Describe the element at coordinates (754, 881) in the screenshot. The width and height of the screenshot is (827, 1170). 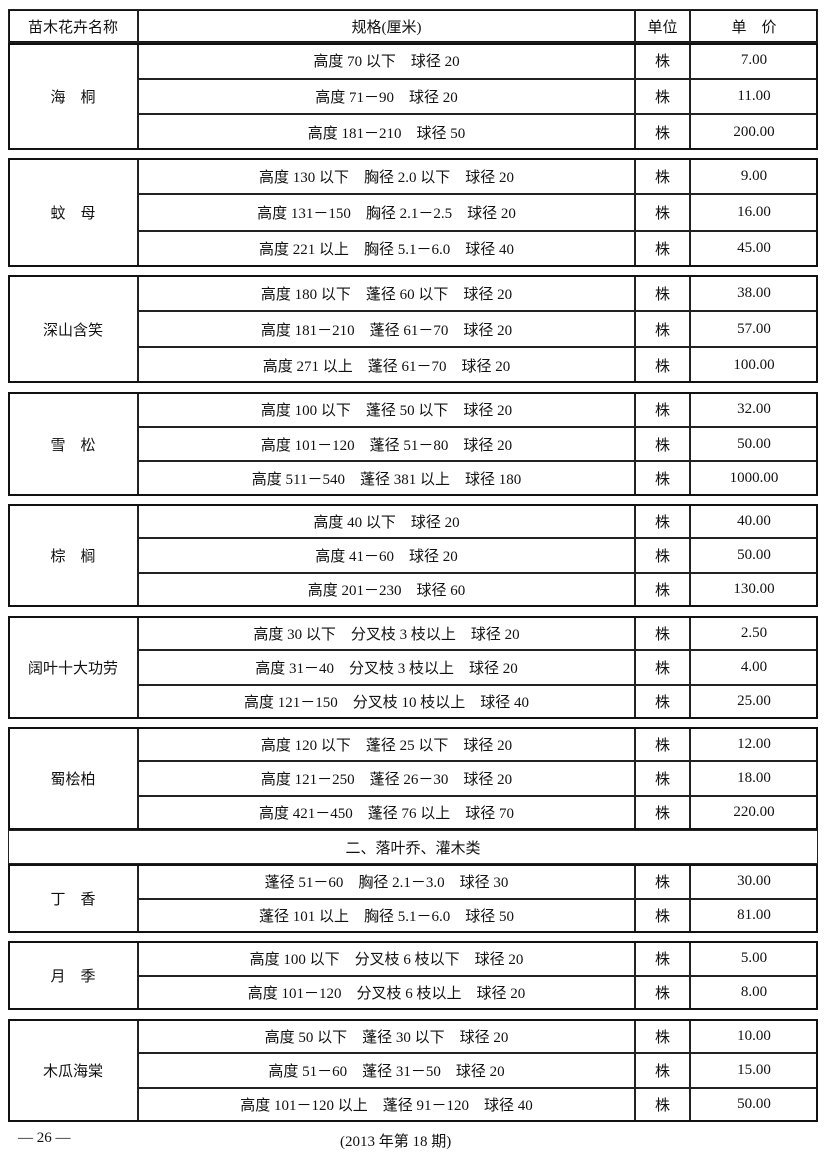
I see `price: 30.00` at that location.